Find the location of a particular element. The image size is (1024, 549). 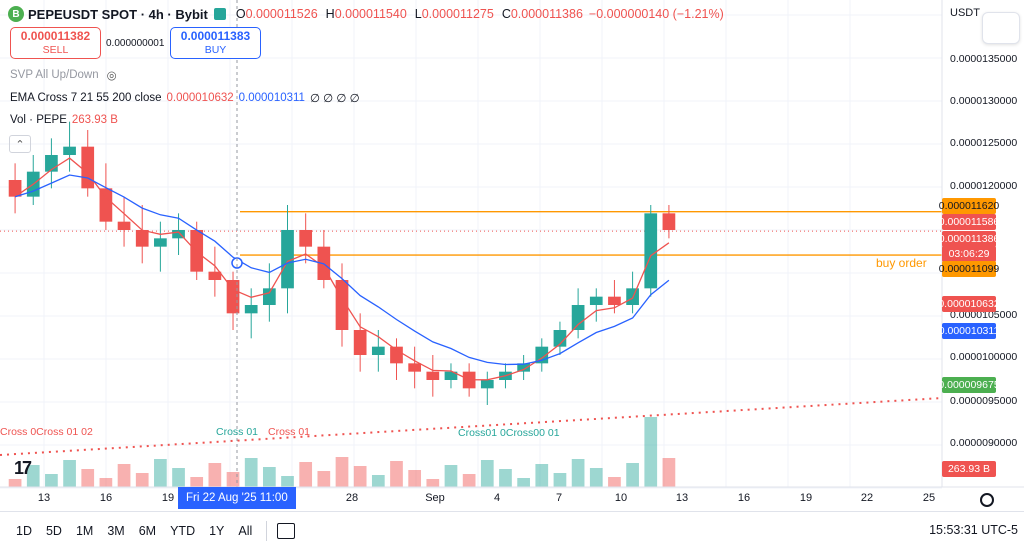

timeframe-5d: 5D is located at coordinates (53, 530).